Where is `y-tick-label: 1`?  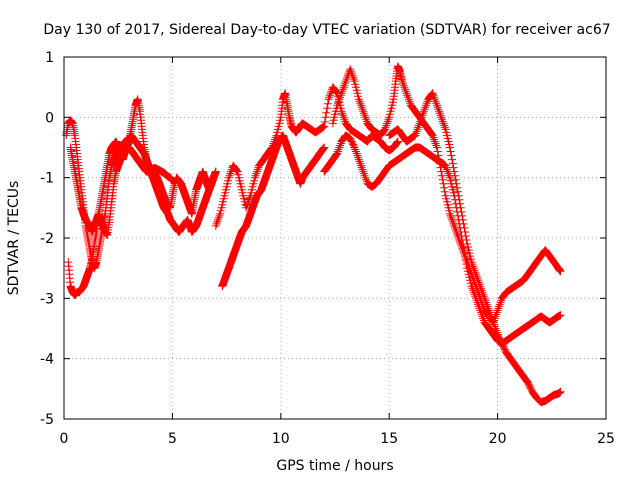 y-tick-label: 1 is located at coordinates (49, 58).